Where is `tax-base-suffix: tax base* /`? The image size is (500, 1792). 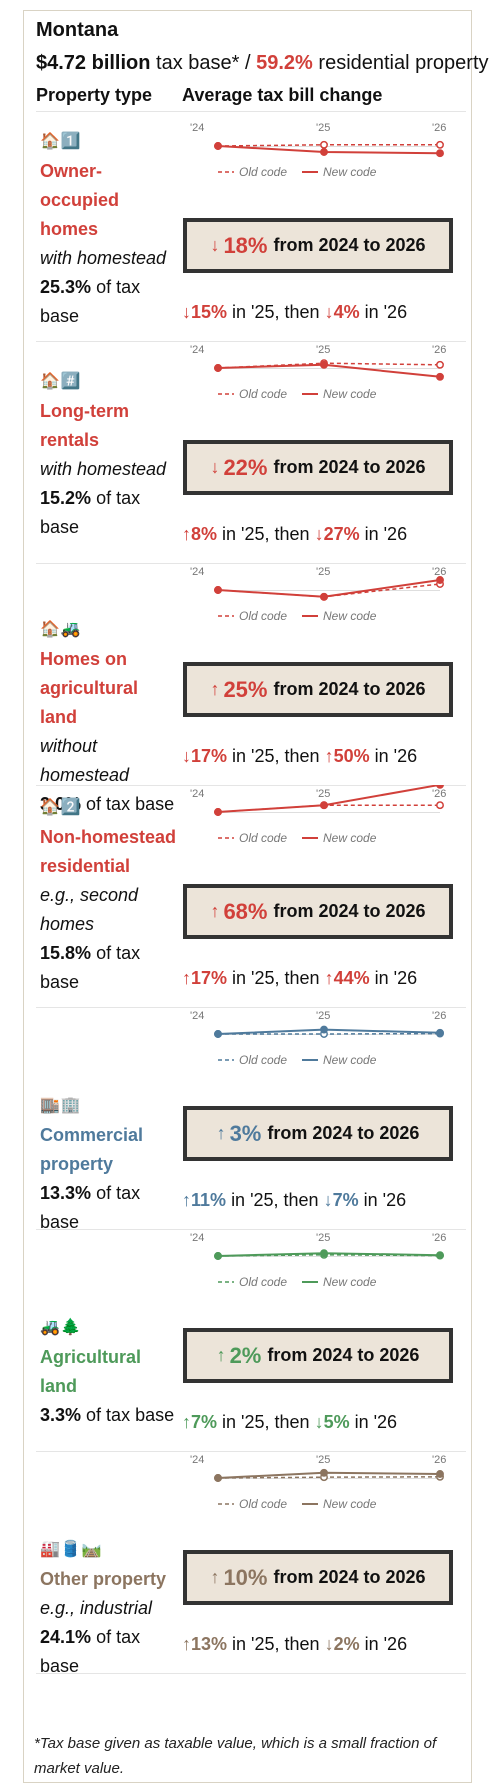
tax-base-suffix: tax base* / is located at coordinates (203, 63).